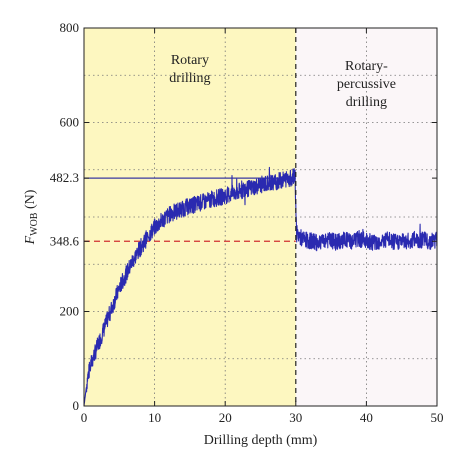 This screenshot has height=474, width=474. Describe the element at coordinates (30, 240) in the screenshot. I see `y-axis-label-main: F` at that location.